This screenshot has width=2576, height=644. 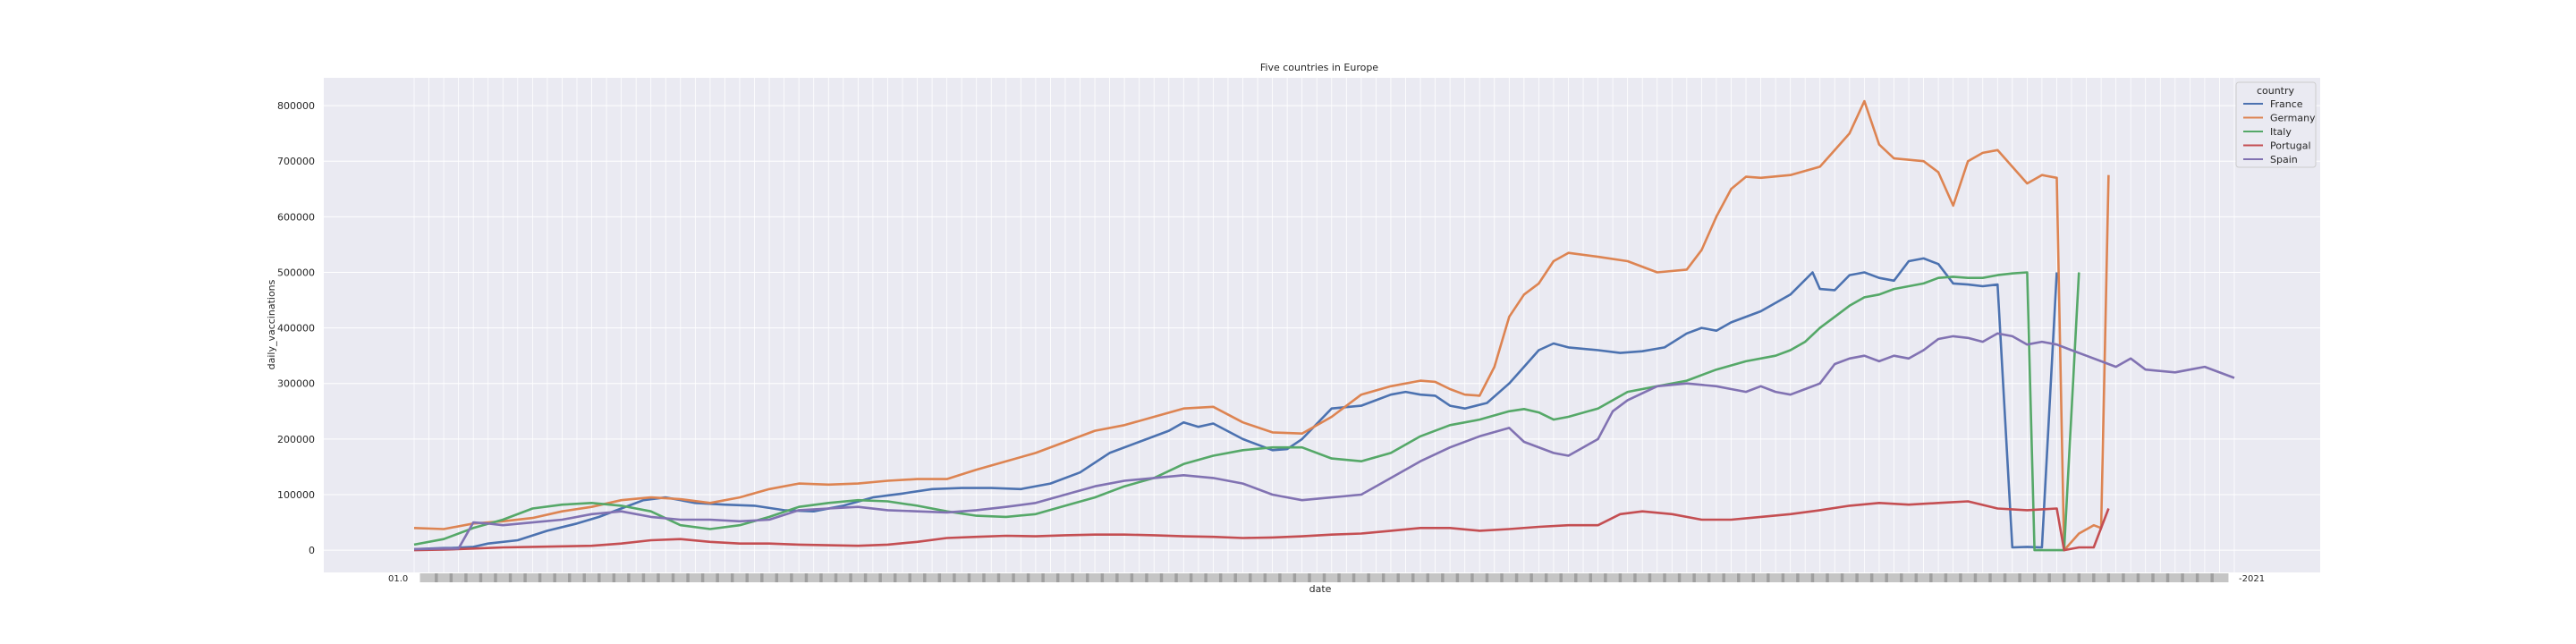 I want to click on legend-label: Spain, so click(x=2284, y=159).